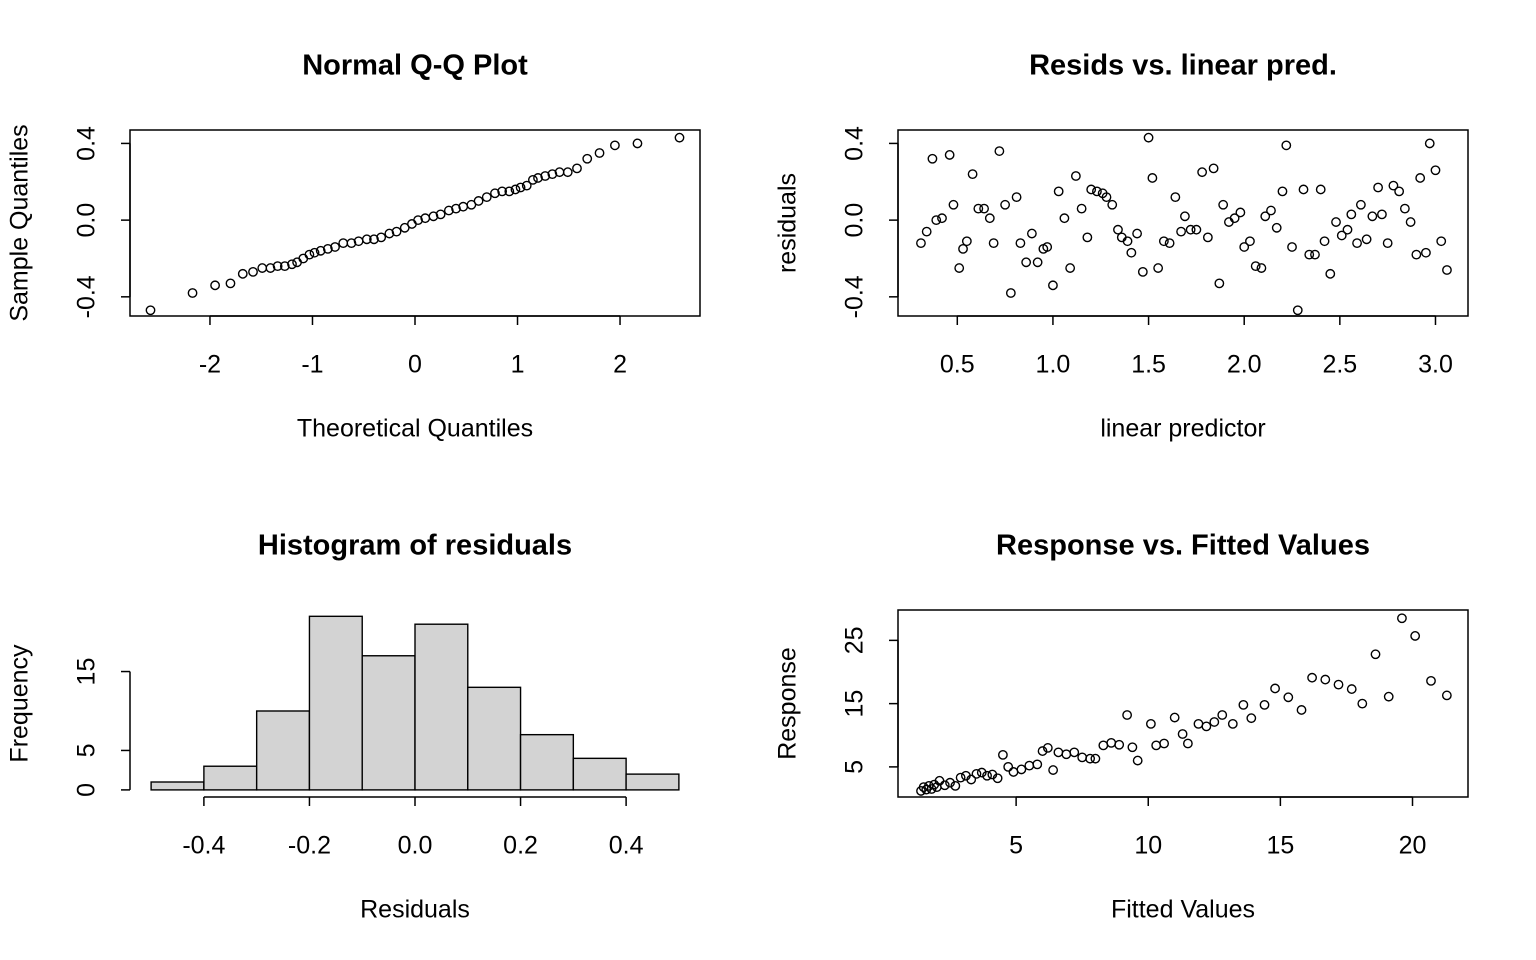 The height and width of the screenshot is (960, 1536). I want to click on y-tick-label: -0.4, so click(87, 296).